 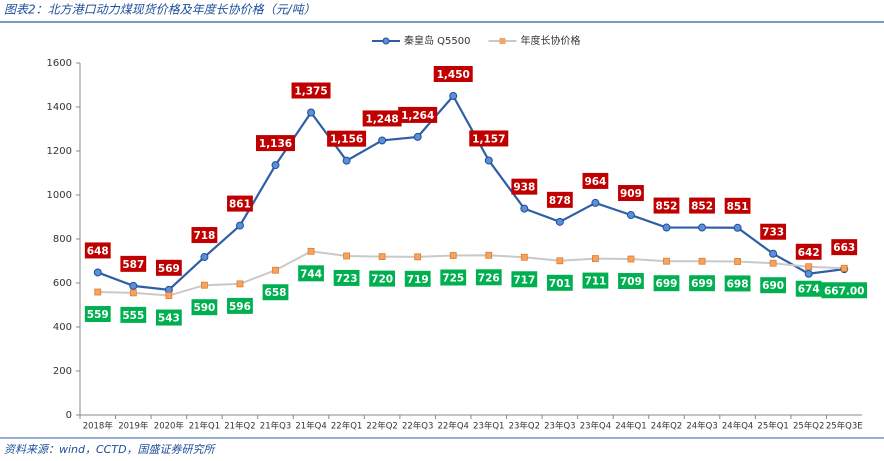 What do you see at coordinates (59, 151) in the screenshot?
I see `y-tick-label: 1200` at bounding box center [59, 151].